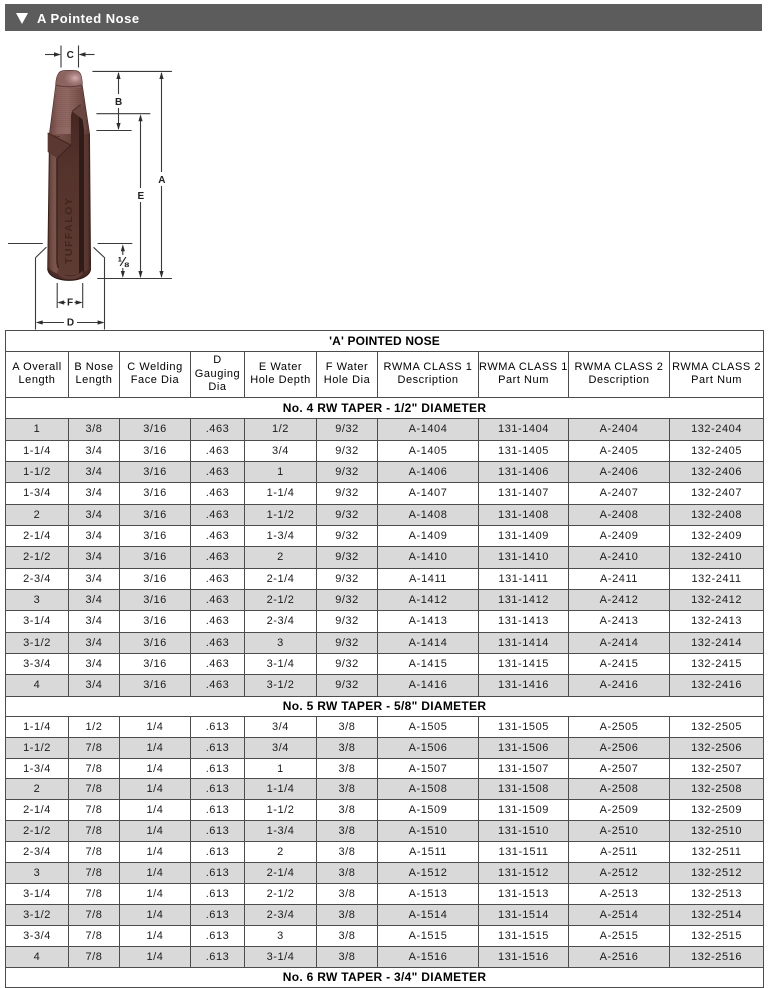 Image resolution: width=768 pixels, height=988 pixels. I want to click on svg-text: E, so click(140, 196).